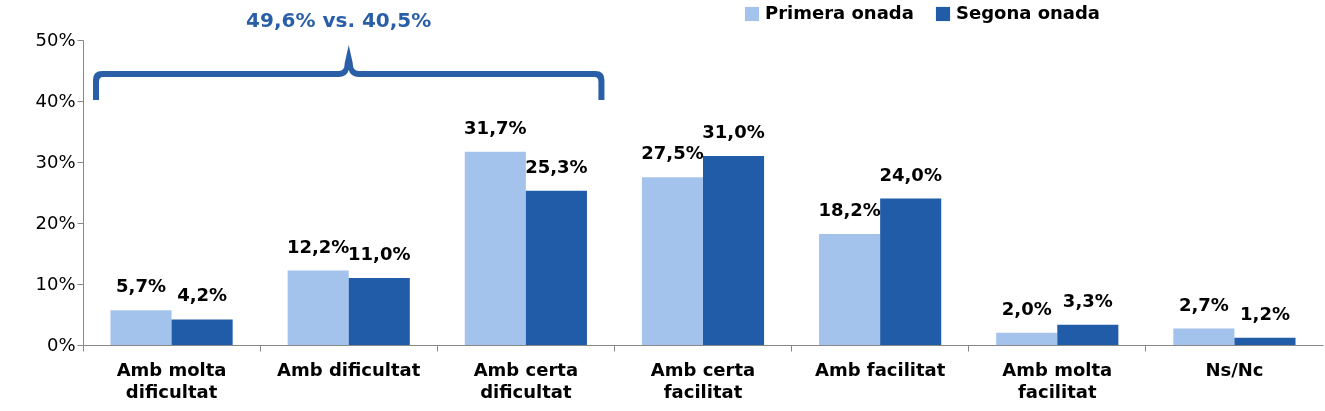  I want to click on legend-label: Primera onada, so click(839, 12).